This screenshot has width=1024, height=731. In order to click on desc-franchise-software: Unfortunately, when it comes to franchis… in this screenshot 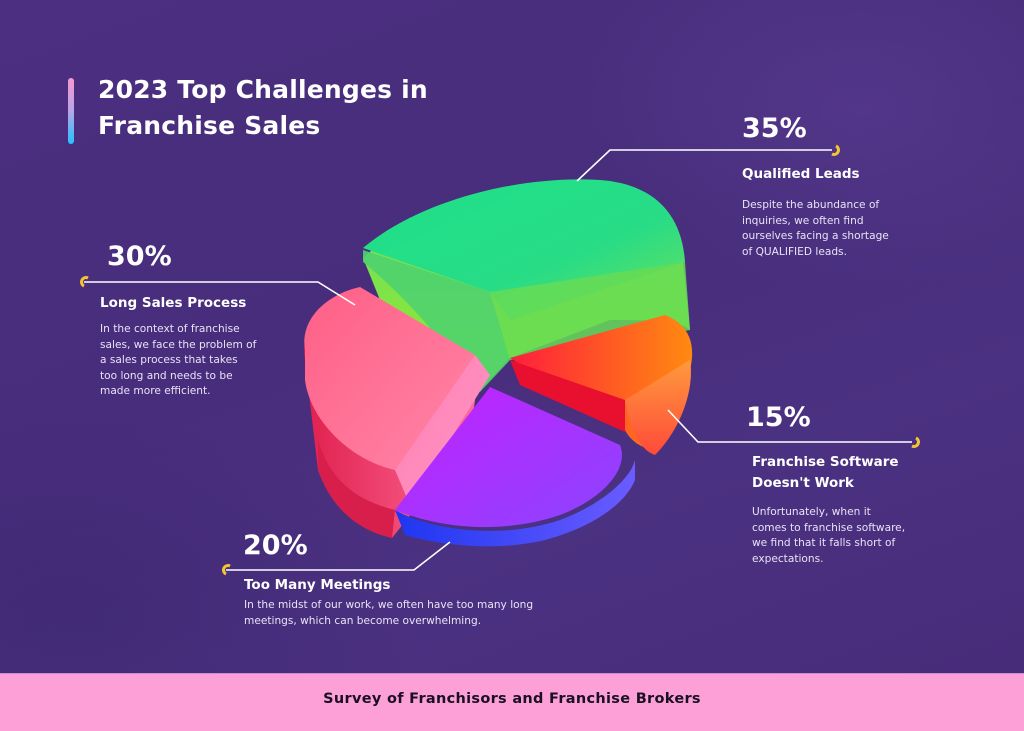, I will do `click(829, 535)`.